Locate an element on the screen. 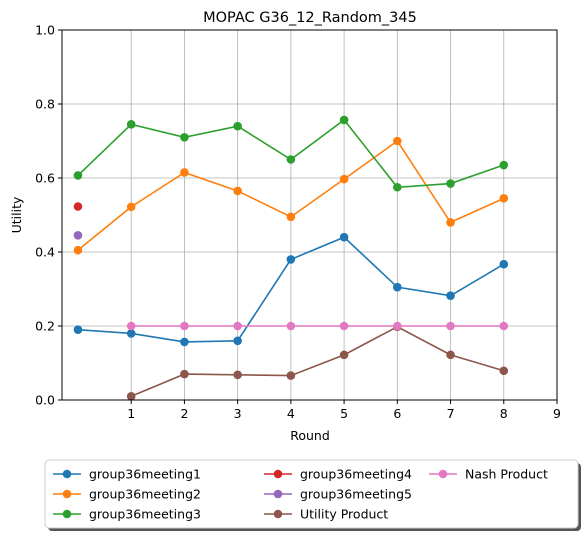 The width and height of the screenshot is (585, 543). series-line is located at coordinates (317, 362).